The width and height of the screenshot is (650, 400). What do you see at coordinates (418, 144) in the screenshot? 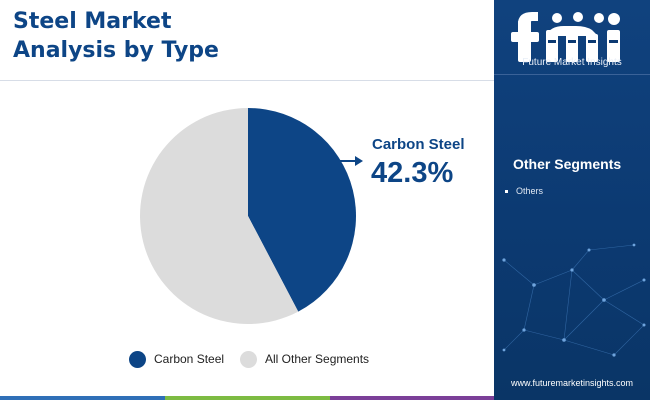
I see `callout-label: Carbon Steel` at bounding box center [418, 144].